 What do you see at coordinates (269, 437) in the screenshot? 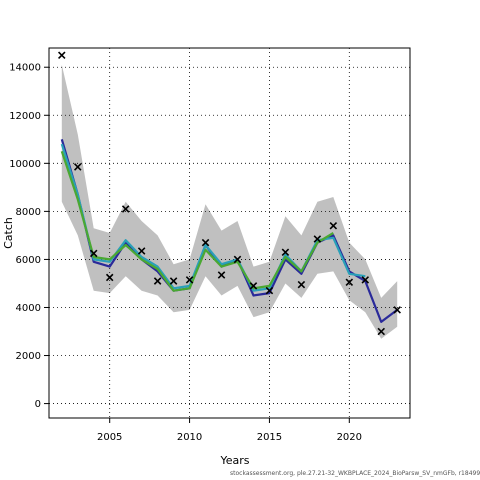
I see `x-tick-label: 2015` at bounding box center [269, 437].